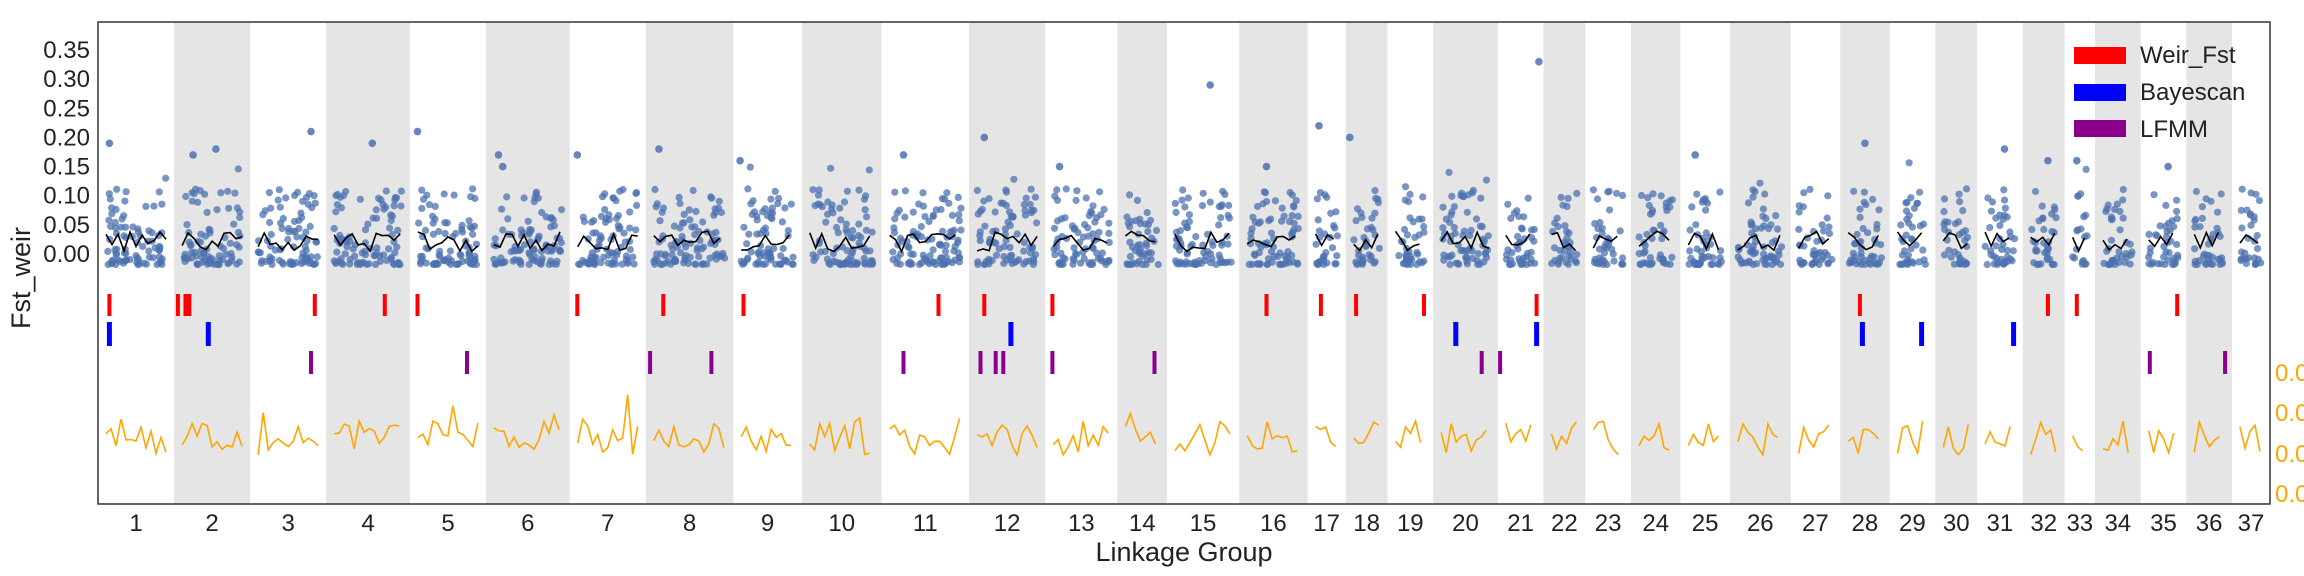 This screenshot has width=2304, height=576. What do you see at coordinates (1922, 334) in the screenshot?
I see `bayescan-hit` at bounding box center [1922, 334].